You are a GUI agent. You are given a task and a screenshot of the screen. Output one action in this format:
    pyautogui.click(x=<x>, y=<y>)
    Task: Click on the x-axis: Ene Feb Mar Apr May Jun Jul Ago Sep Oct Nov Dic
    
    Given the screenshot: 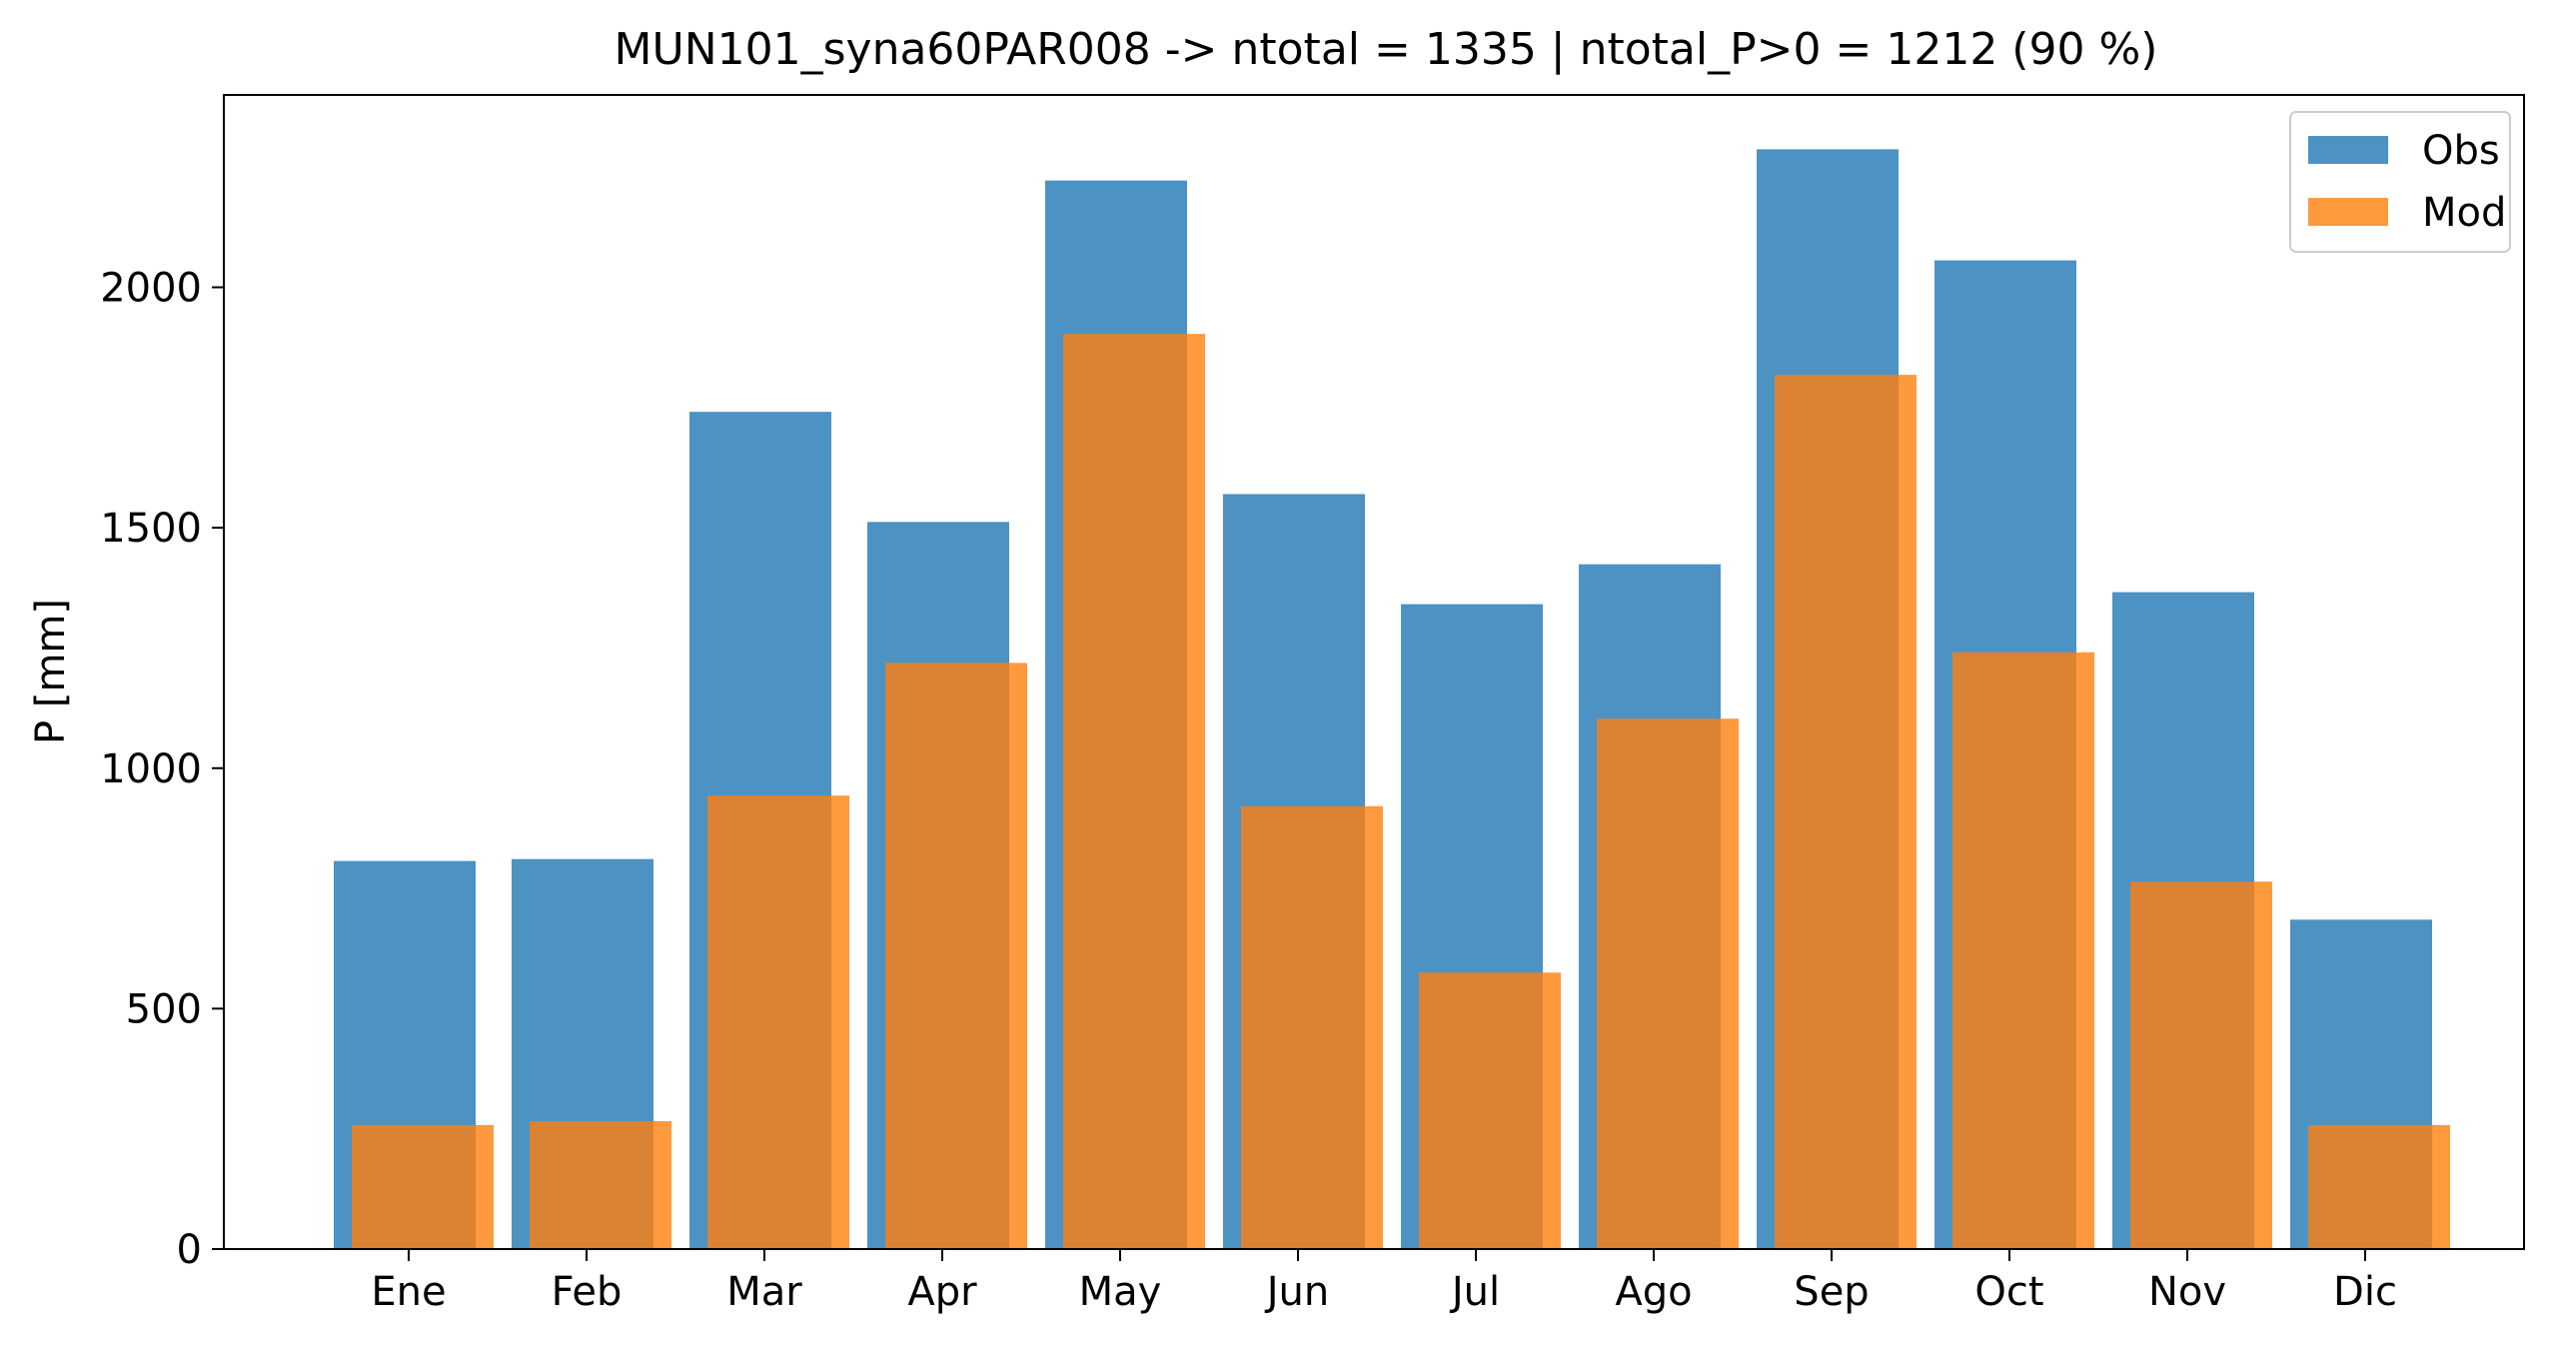 What is the action you would take?
    pyautogui.click(x=1384, y=1282)
    